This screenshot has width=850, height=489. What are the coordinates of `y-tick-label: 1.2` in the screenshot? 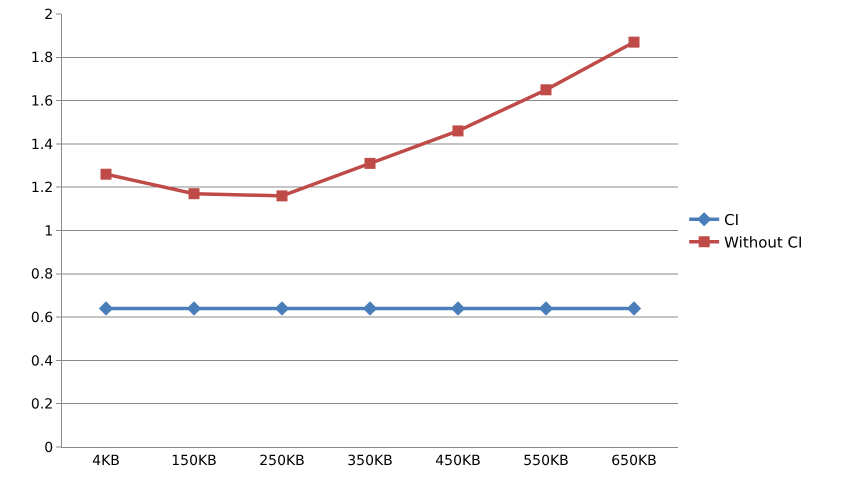 It's located at (42, 188).